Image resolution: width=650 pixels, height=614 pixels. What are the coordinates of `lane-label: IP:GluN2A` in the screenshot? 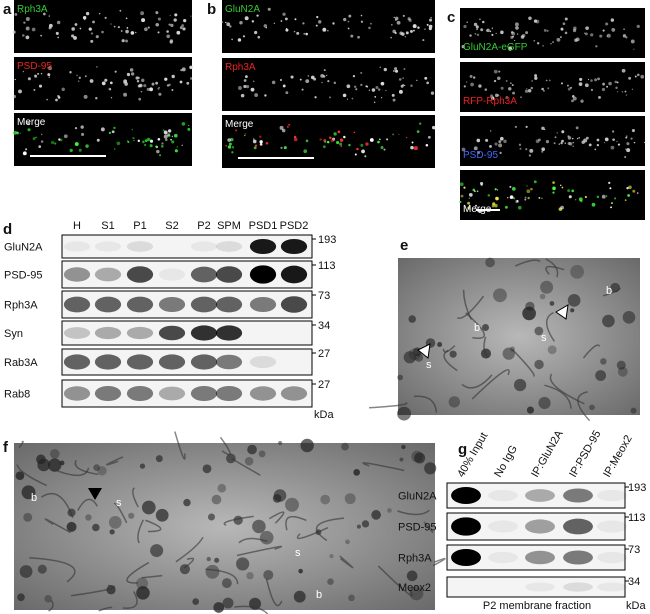 It's located at (547, 454).